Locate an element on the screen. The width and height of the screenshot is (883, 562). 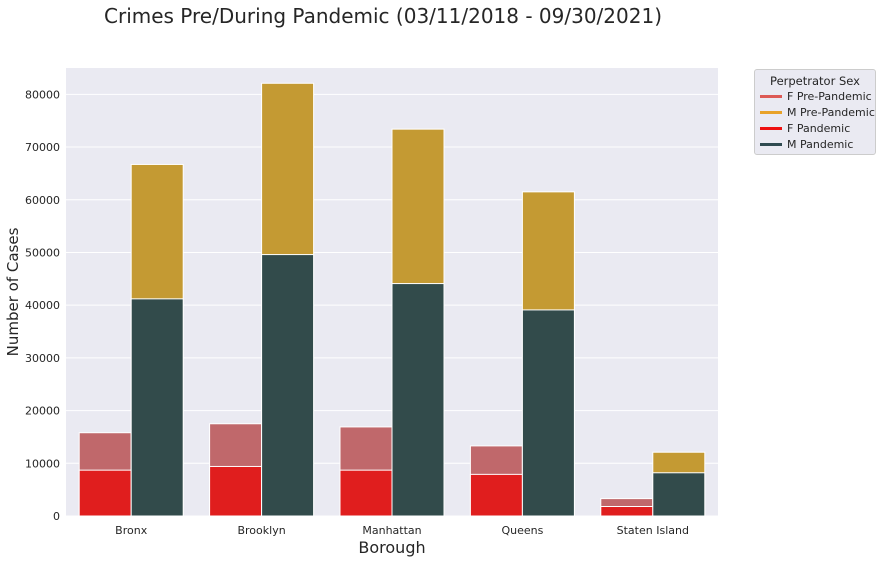
legend-label: M Pre-Pandemic is located at coordinates (831, 112).